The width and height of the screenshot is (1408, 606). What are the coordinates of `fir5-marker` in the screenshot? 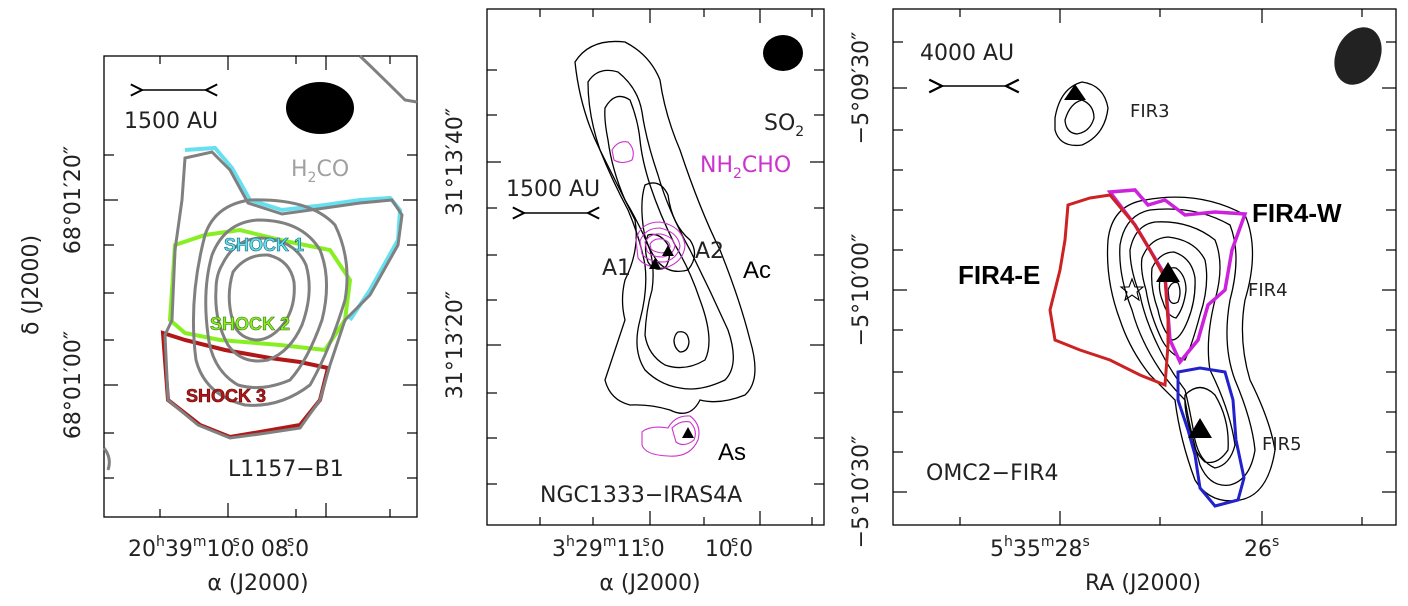 It's located at (1200, 428).